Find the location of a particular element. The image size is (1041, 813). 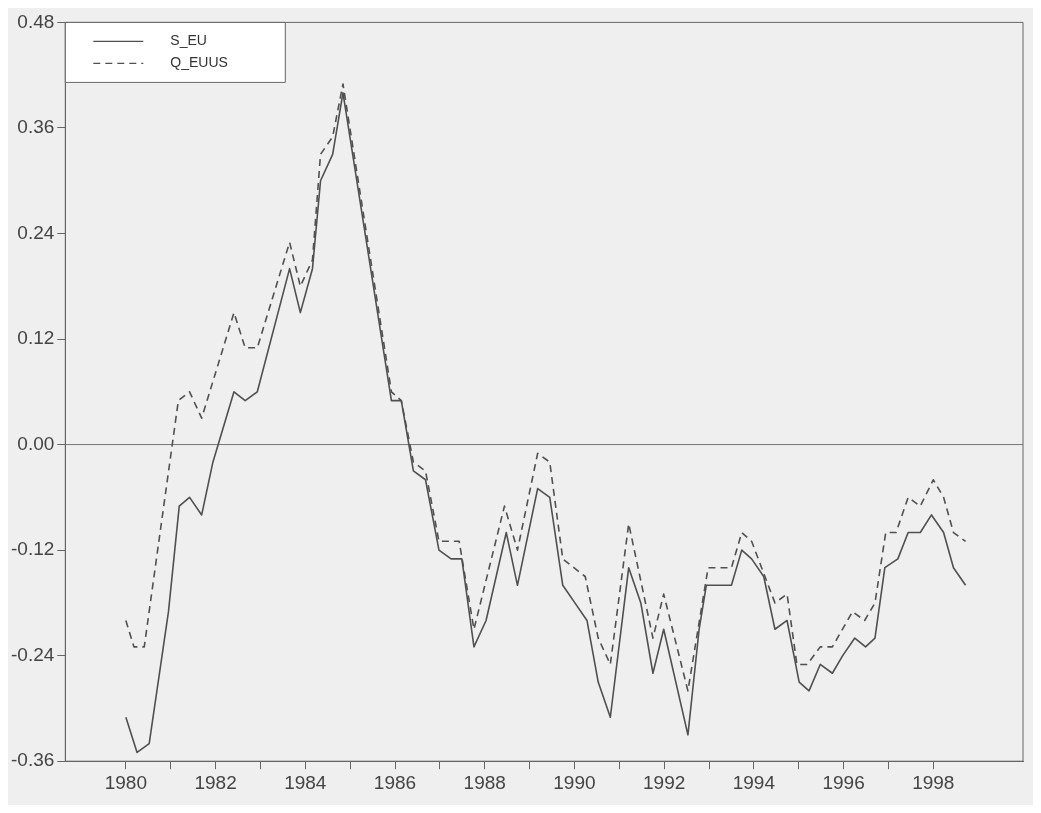

x-tick-label: 1990 is located at coordinates (574, 782).